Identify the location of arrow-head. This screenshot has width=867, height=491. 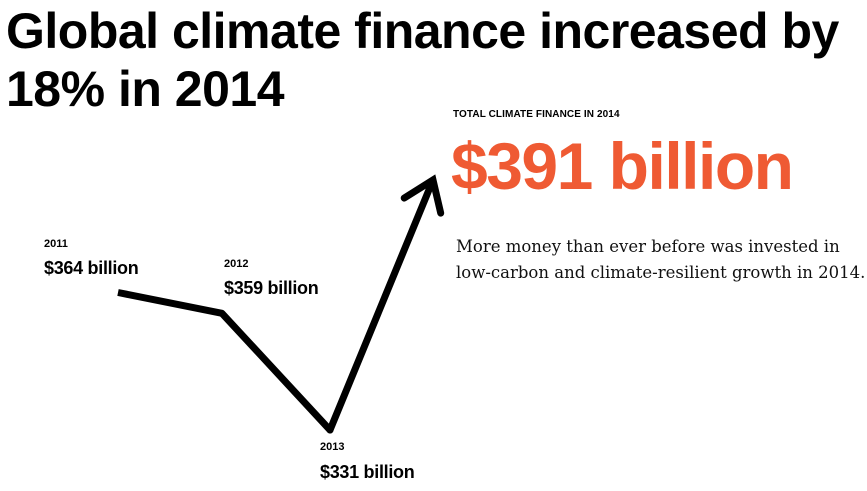
(422, 195).